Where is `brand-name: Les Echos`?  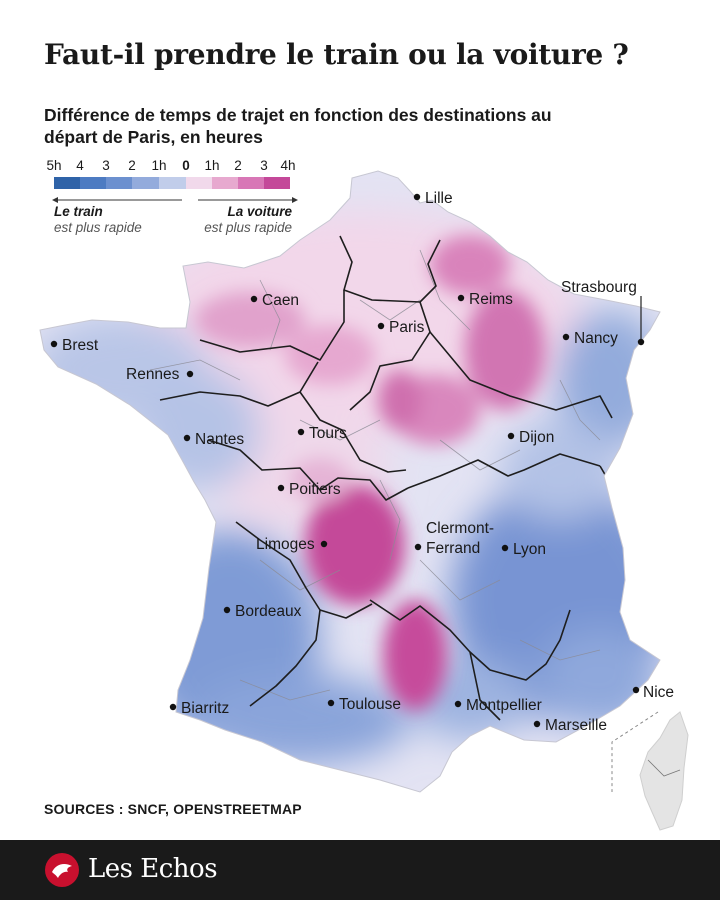
brand-name: Les Echos is located at coordinates (153, 869).